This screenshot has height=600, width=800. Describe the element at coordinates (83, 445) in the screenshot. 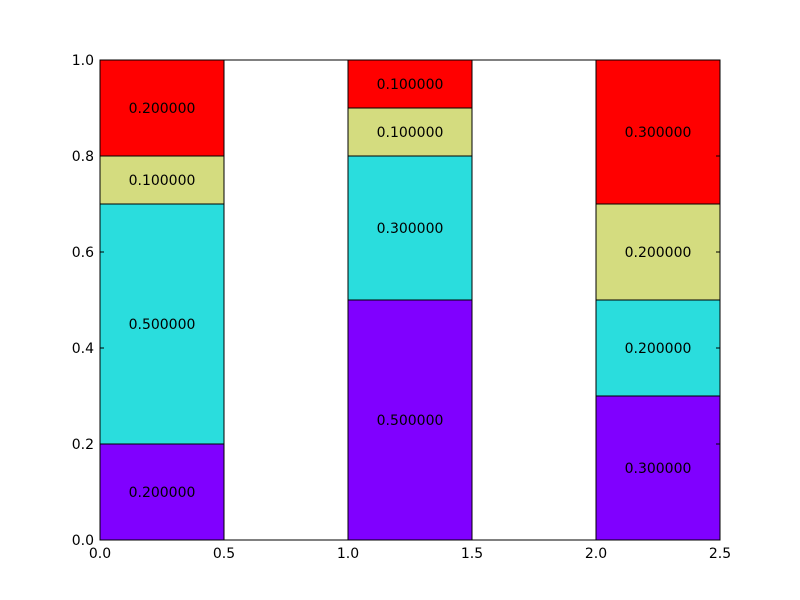

I see `y-tick-label: 0.2` at that location.